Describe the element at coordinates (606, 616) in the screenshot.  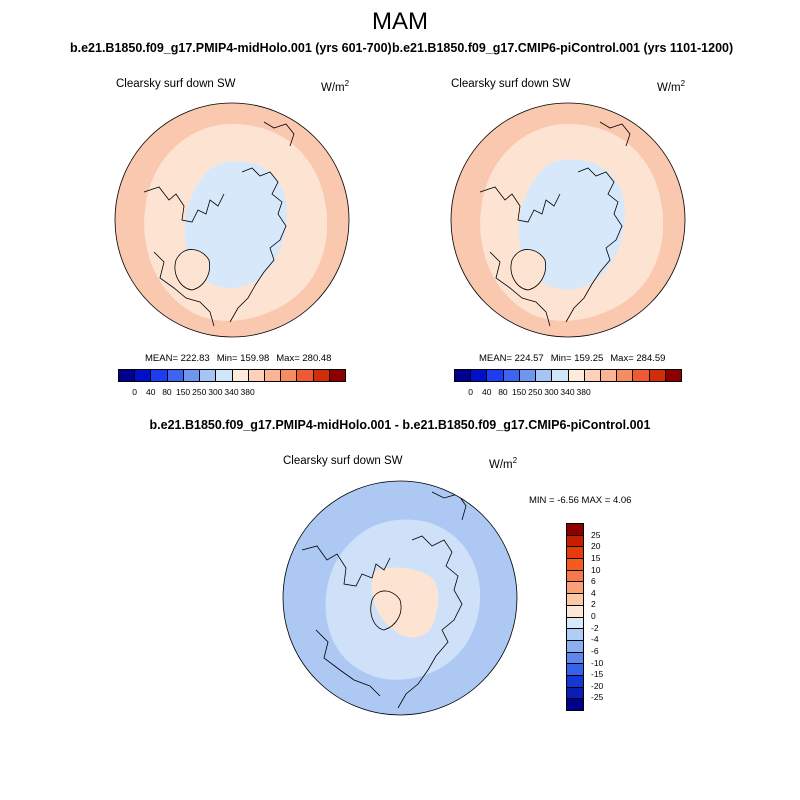
I see `diff-colorbar-ticks: 25 20 15 10 6 4 2 0 -2 -4 -6 -10 -15 -20 -25` at that location.